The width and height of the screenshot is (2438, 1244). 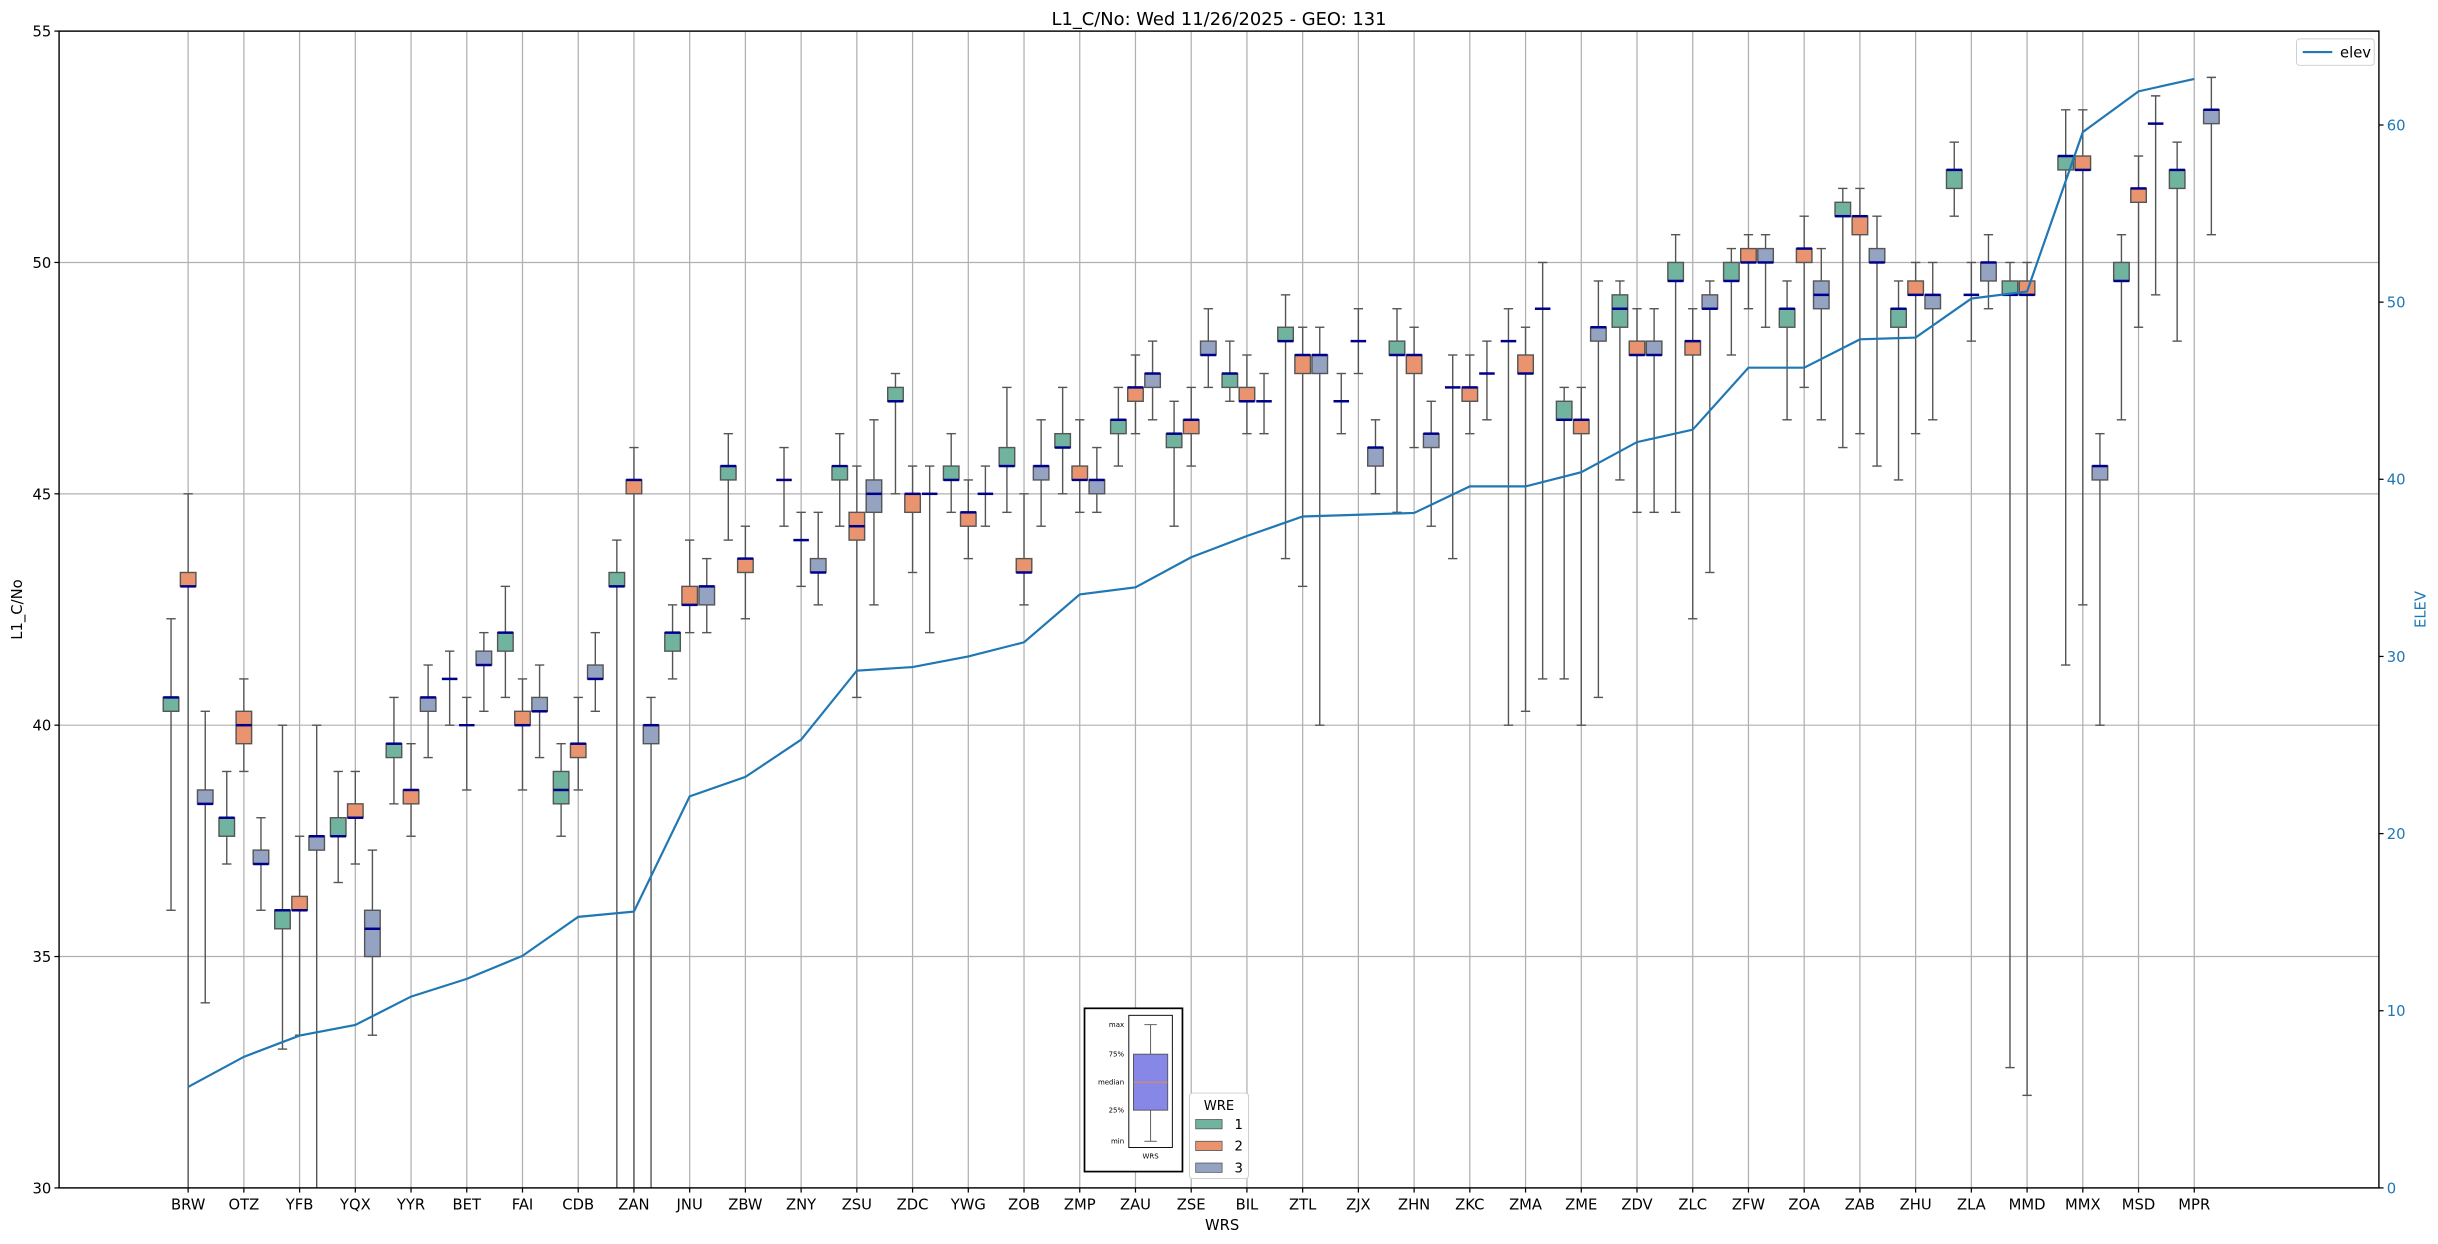 What do you see at coordinates (1469, 1205) in the screenshot?
I see `x-tick-label-zkc: ZKC` at bounding box center [1469, 1205].